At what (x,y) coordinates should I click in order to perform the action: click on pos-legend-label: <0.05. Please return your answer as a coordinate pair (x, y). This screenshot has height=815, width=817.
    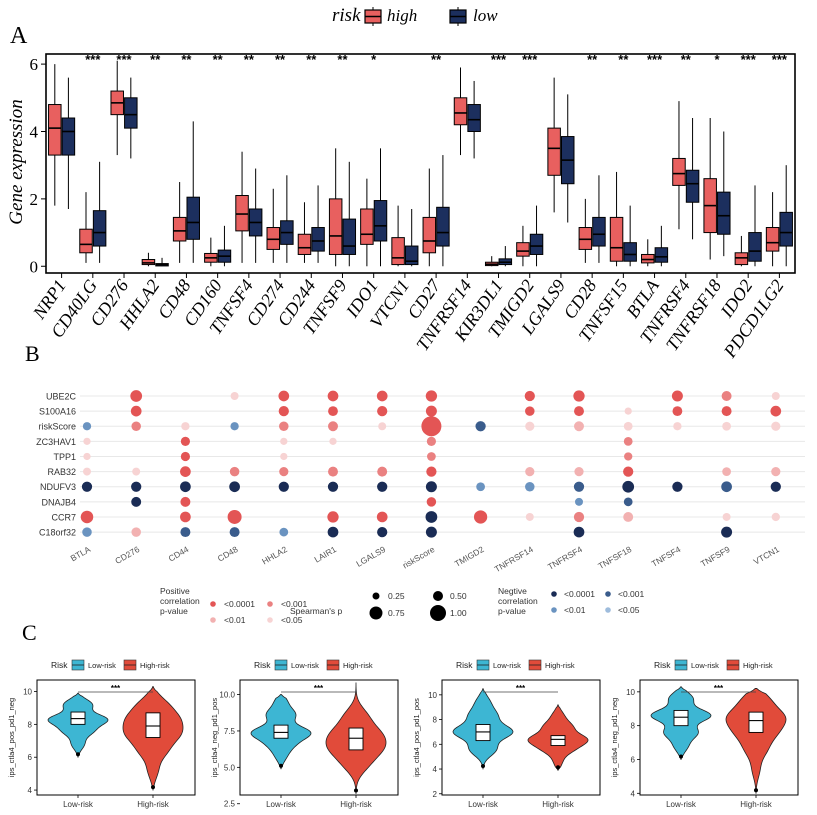
    Looking at the image, I should click on (292, 620).